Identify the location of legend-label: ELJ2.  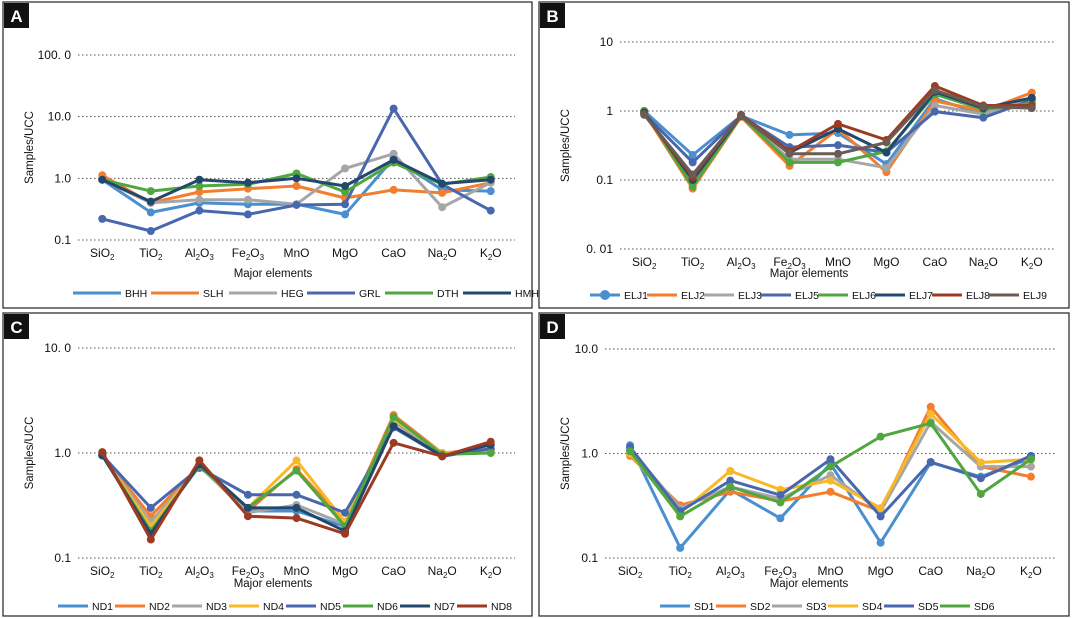
(693, 296).